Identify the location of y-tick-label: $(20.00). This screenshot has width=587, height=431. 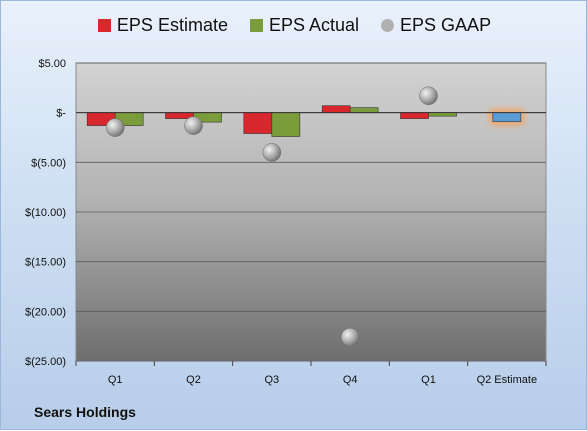
(45, 312).